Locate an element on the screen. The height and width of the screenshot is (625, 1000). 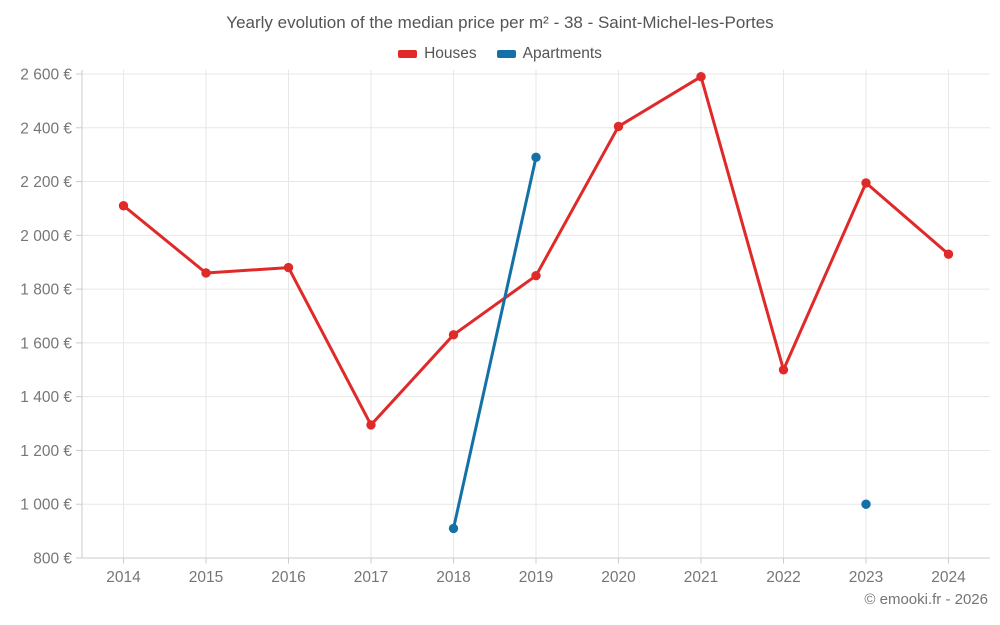
y-tick-label: 1 800 € is located at coordinates (46, 290).